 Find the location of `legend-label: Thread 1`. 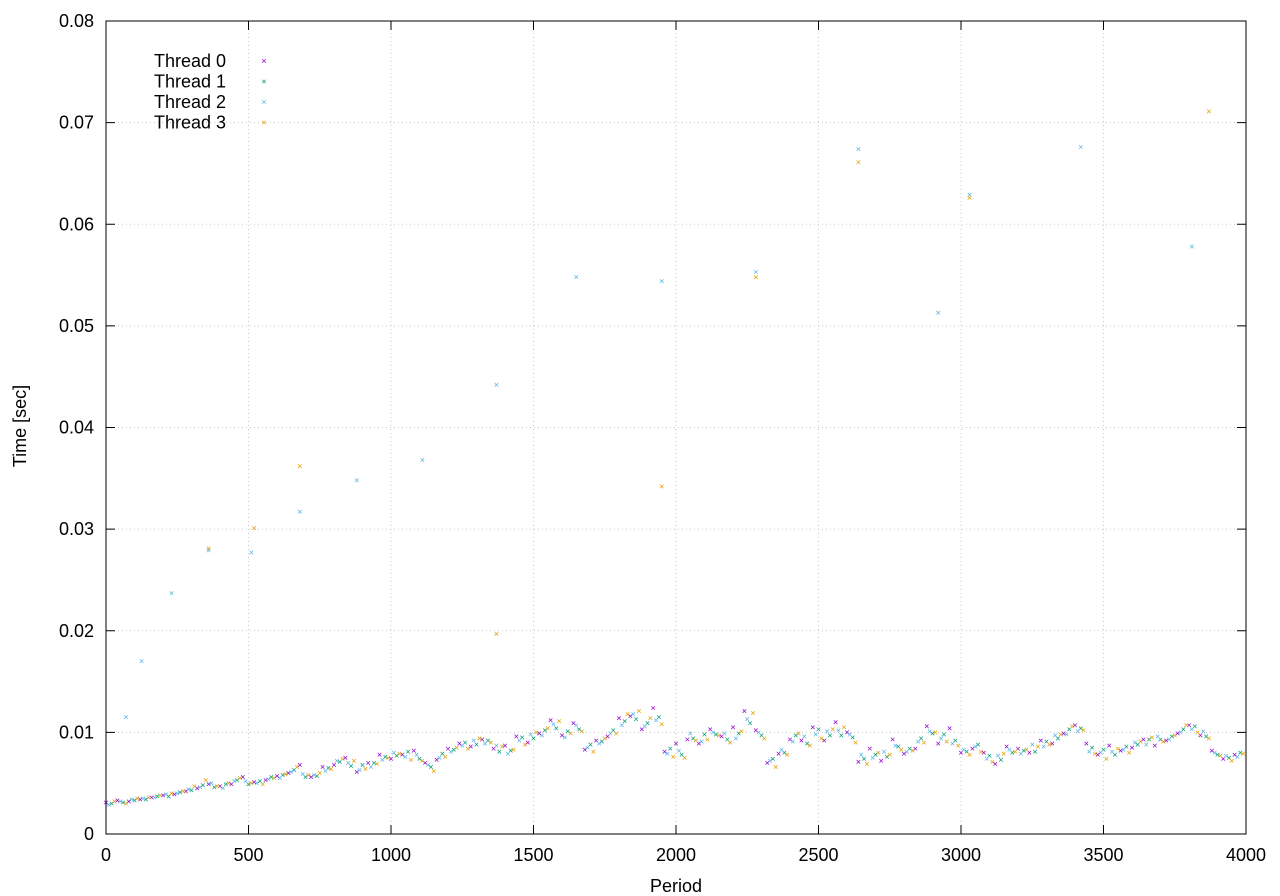

legend-label: Thread 1 is located at coordinates (190, 82).